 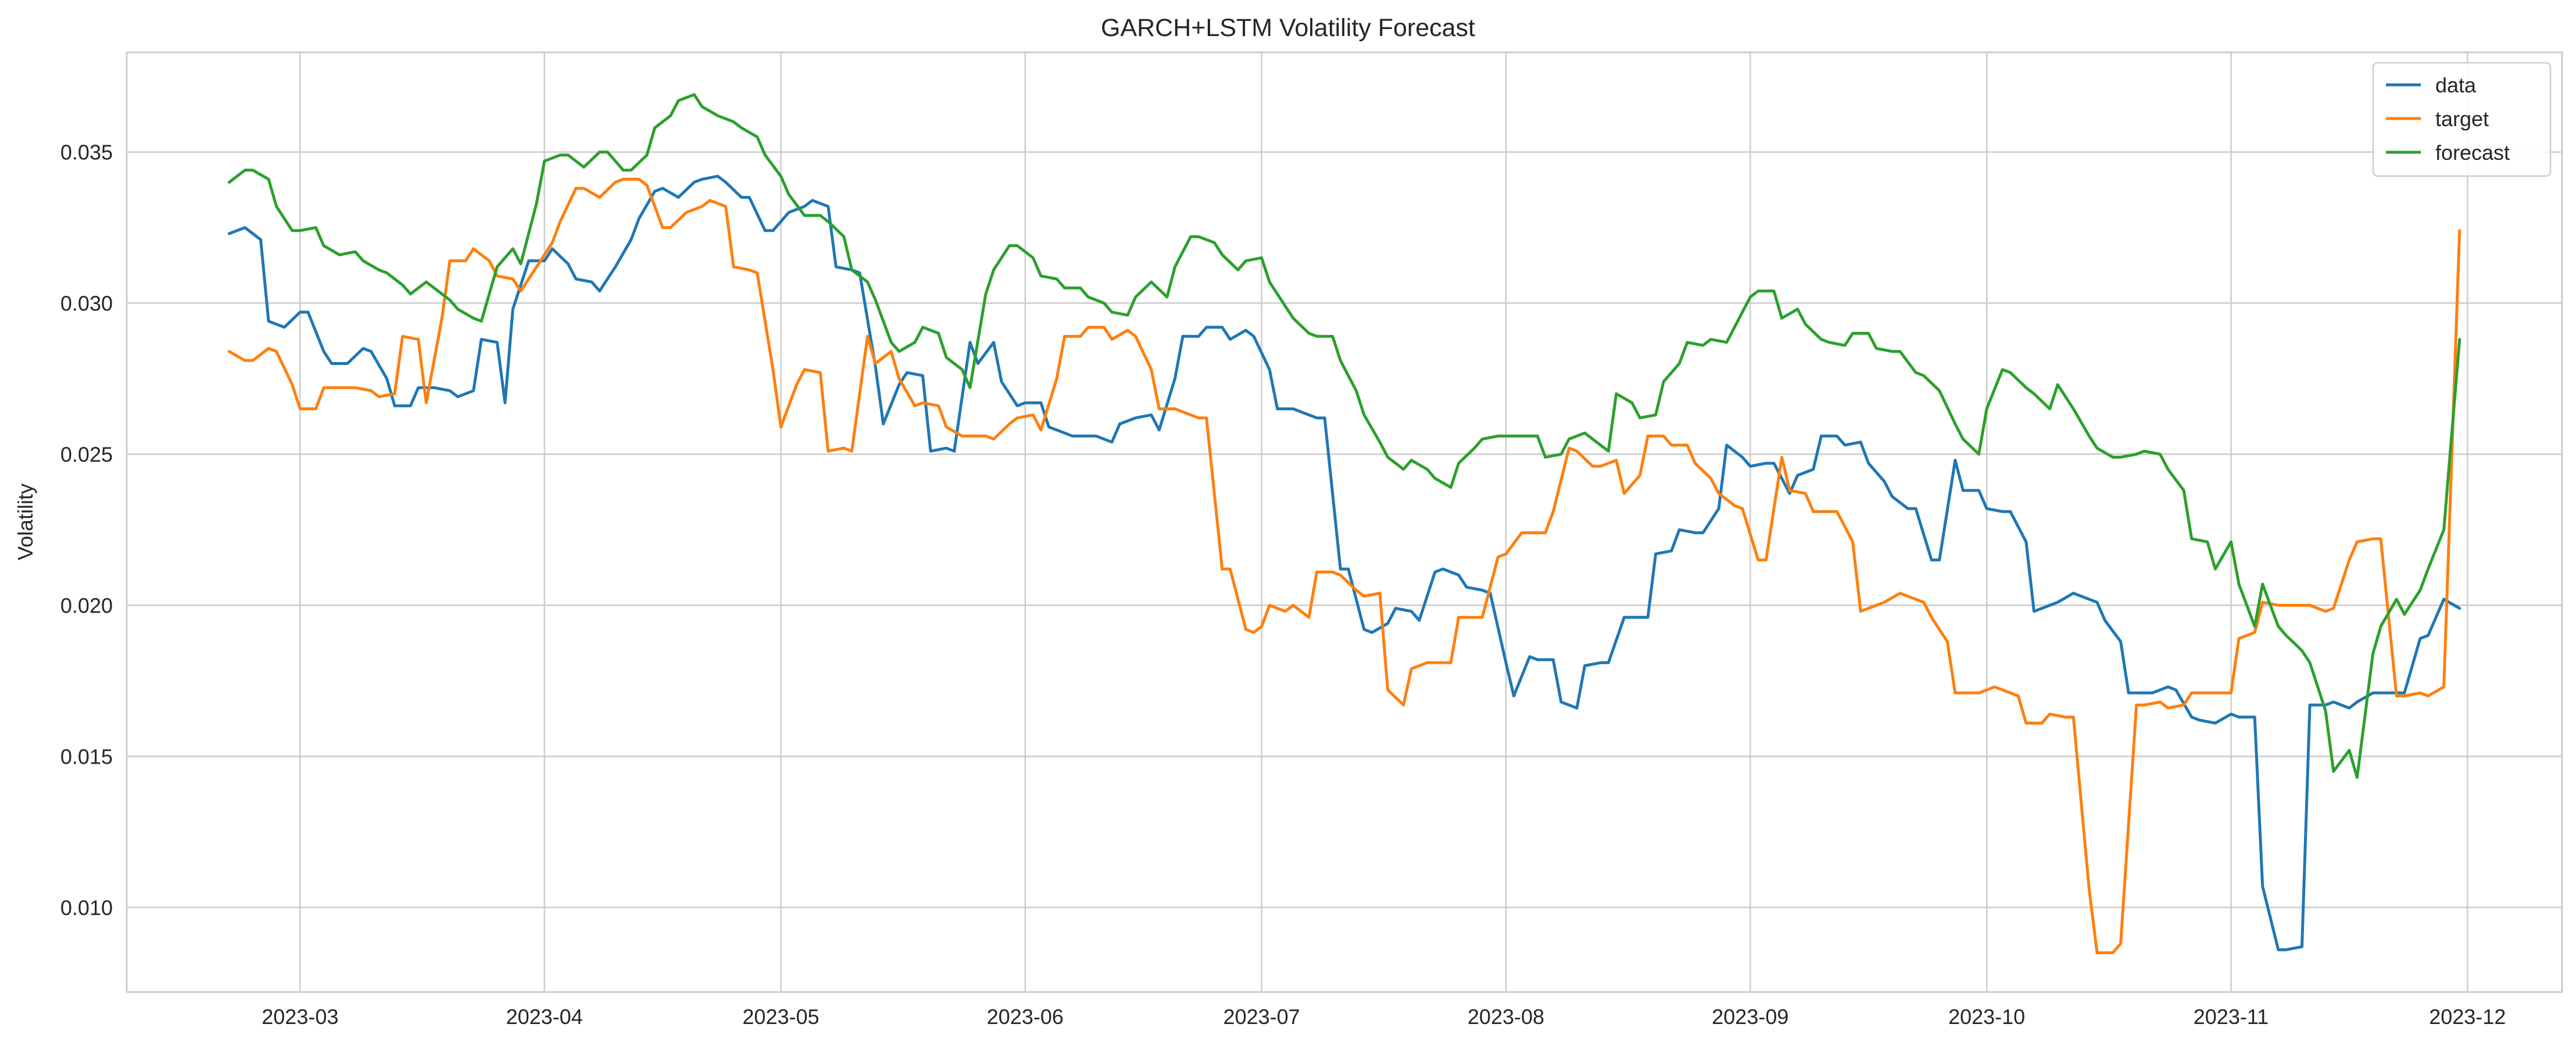 I want to click on y-tick-label: 0.015, so click(x=87, y=756).